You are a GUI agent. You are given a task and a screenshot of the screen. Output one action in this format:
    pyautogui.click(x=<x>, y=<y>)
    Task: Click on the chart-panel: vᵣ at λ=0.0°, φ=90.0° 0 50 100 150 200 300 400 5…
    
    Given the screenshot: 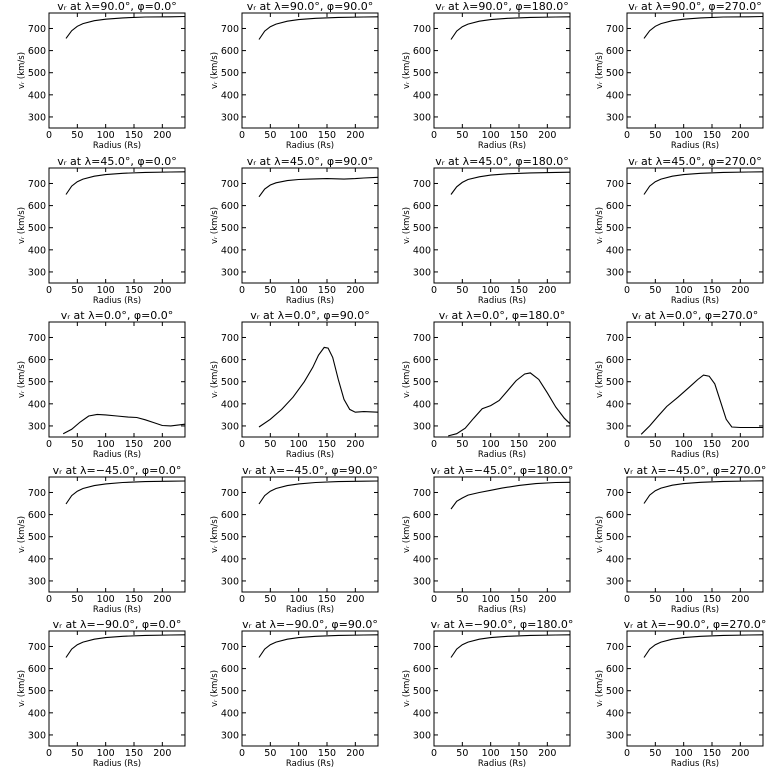 What is the action you would take?
    pyautogui.click(x=294, y=384)
    